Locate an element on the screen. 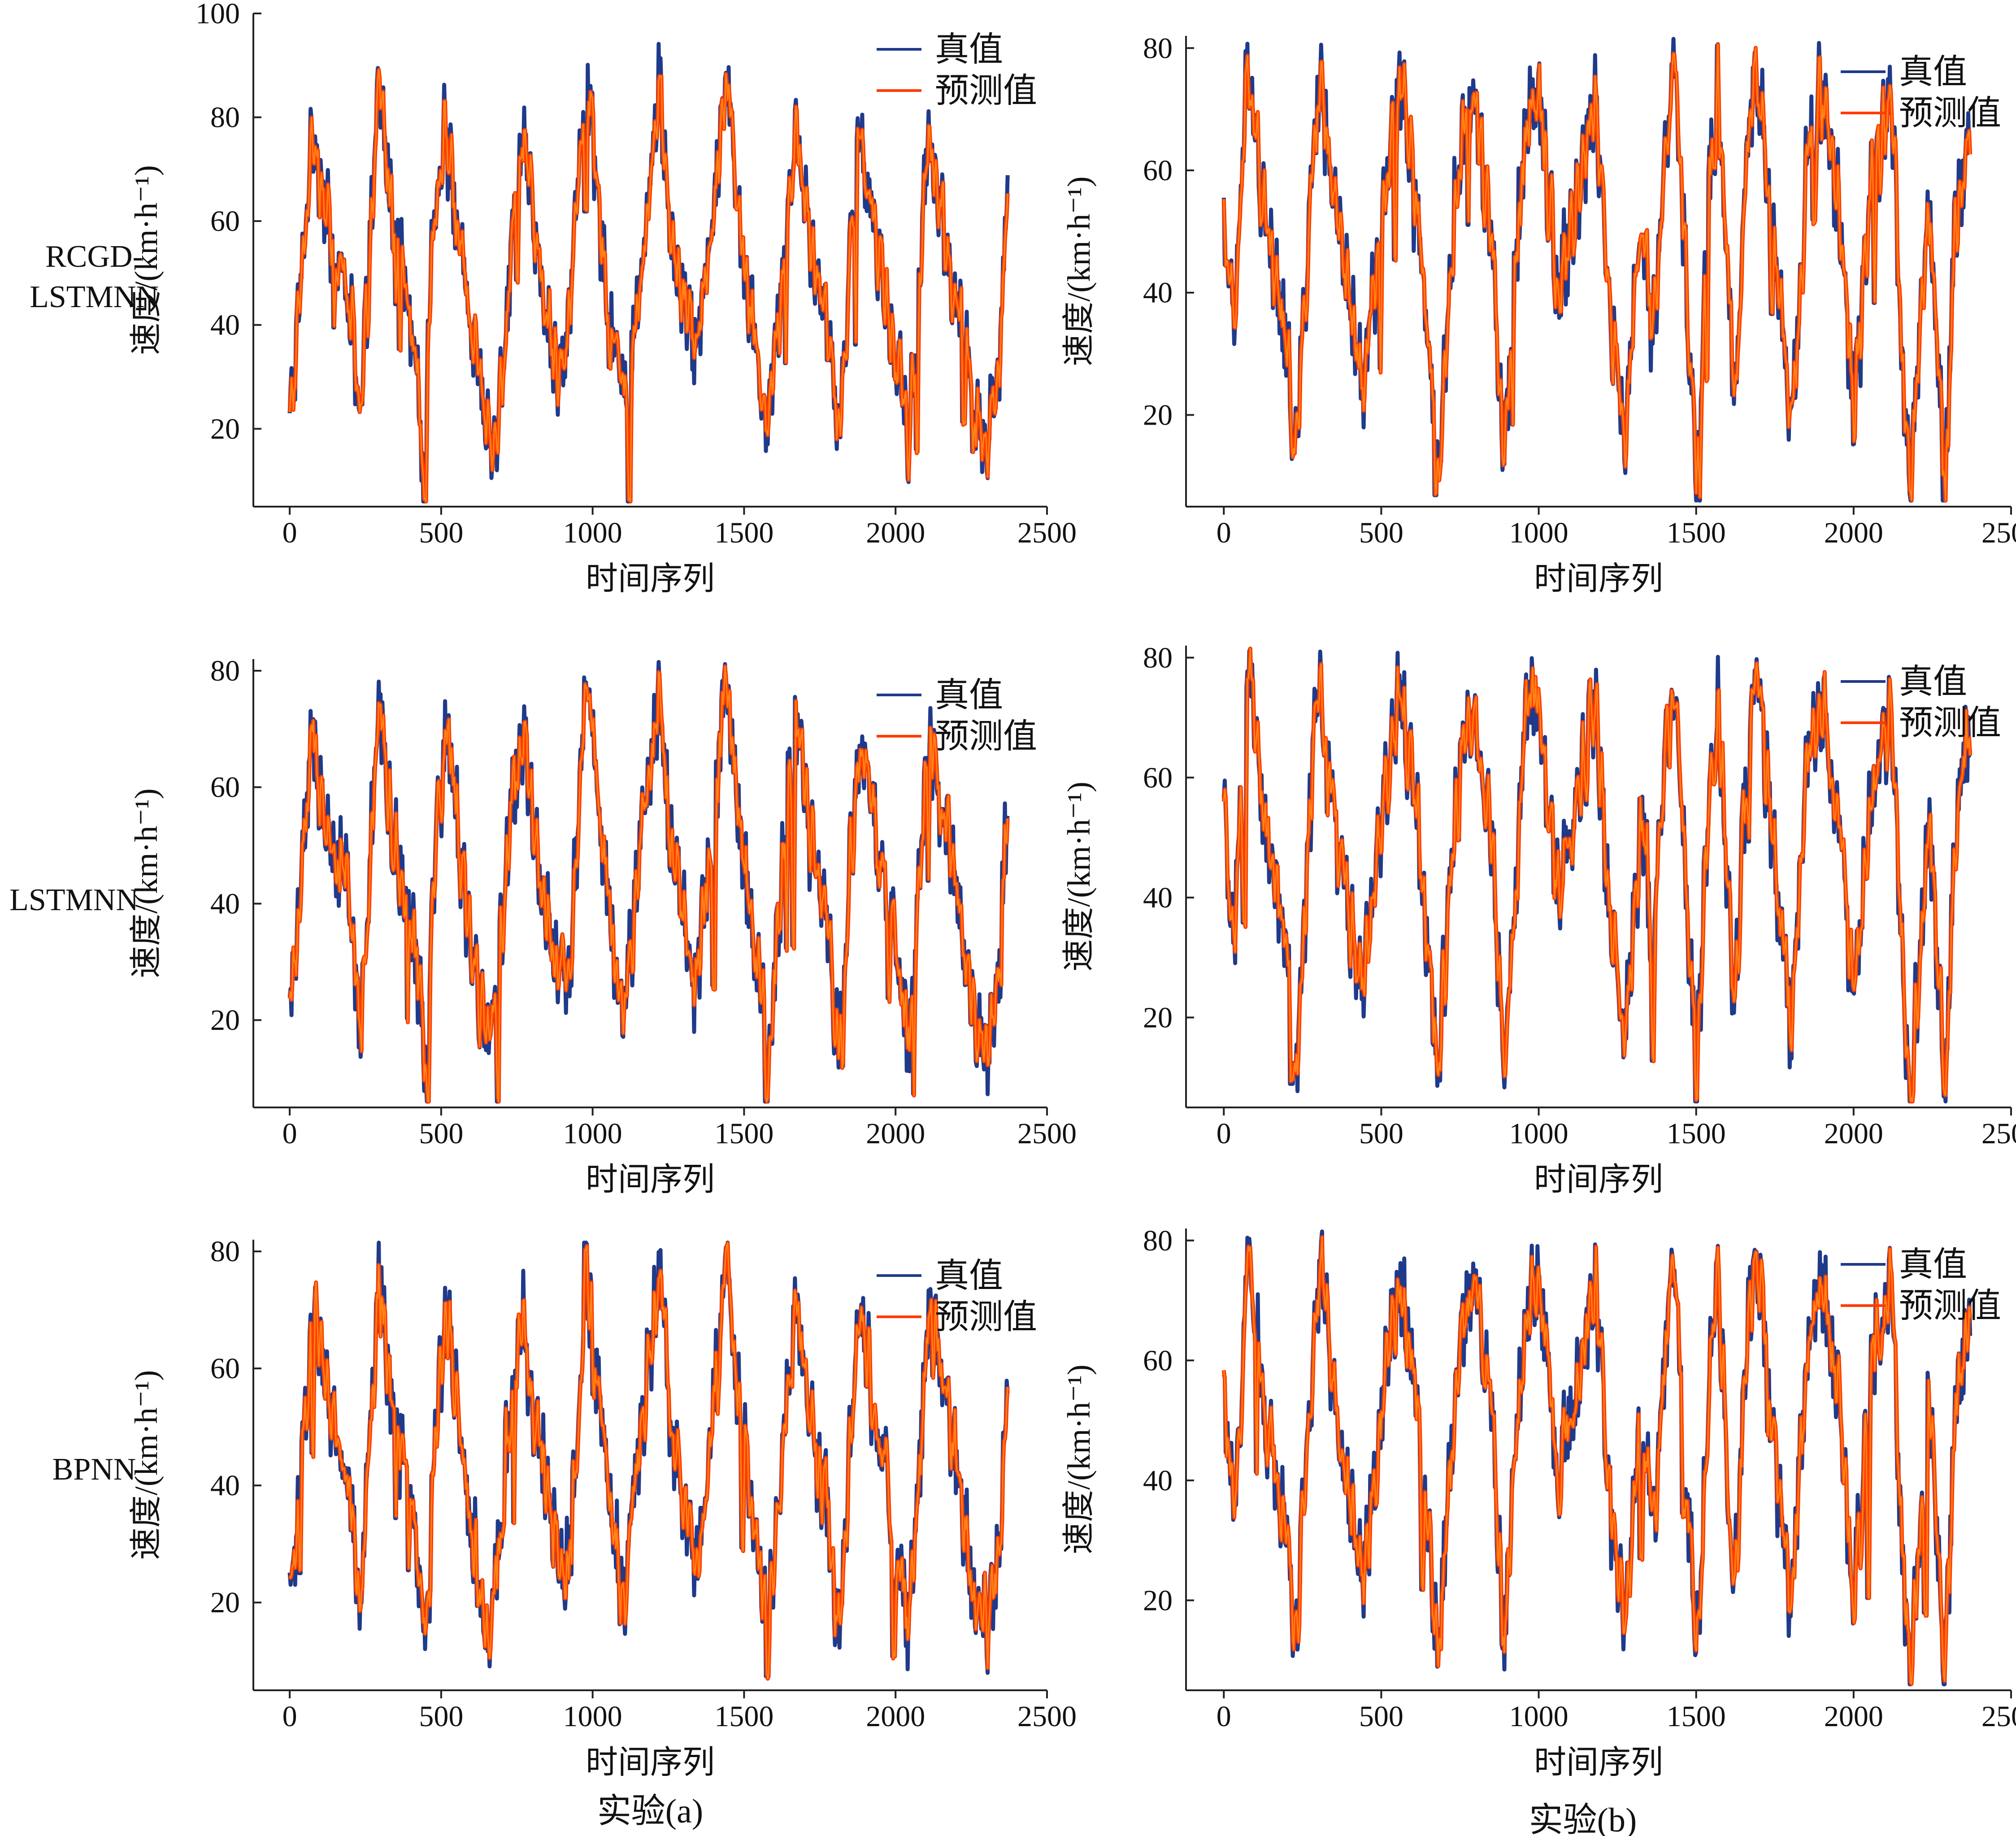  y-tick-label: 100 is located at coordinates (218, 15).